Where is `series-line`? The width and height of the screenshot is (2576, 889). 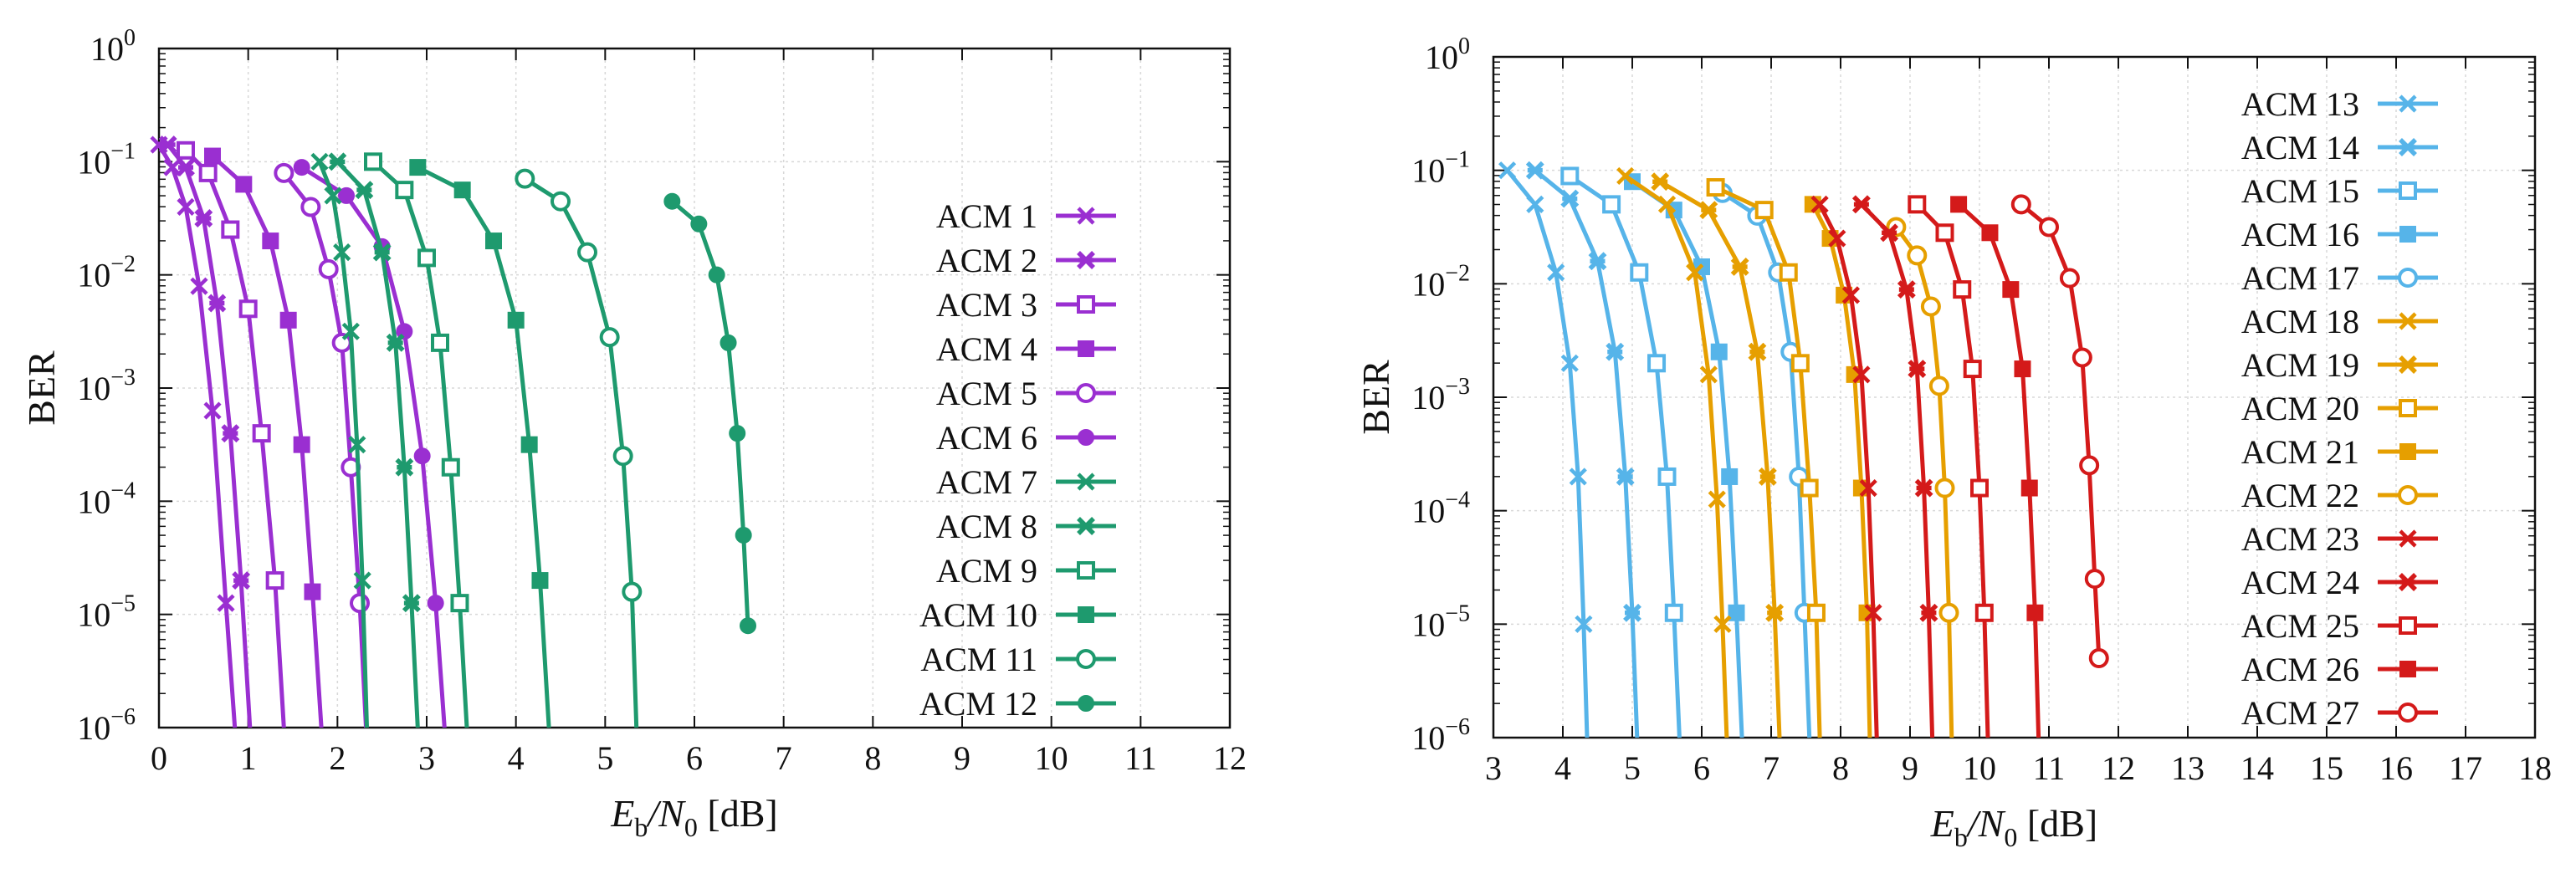 series-line is located at coordinates (710, 412).